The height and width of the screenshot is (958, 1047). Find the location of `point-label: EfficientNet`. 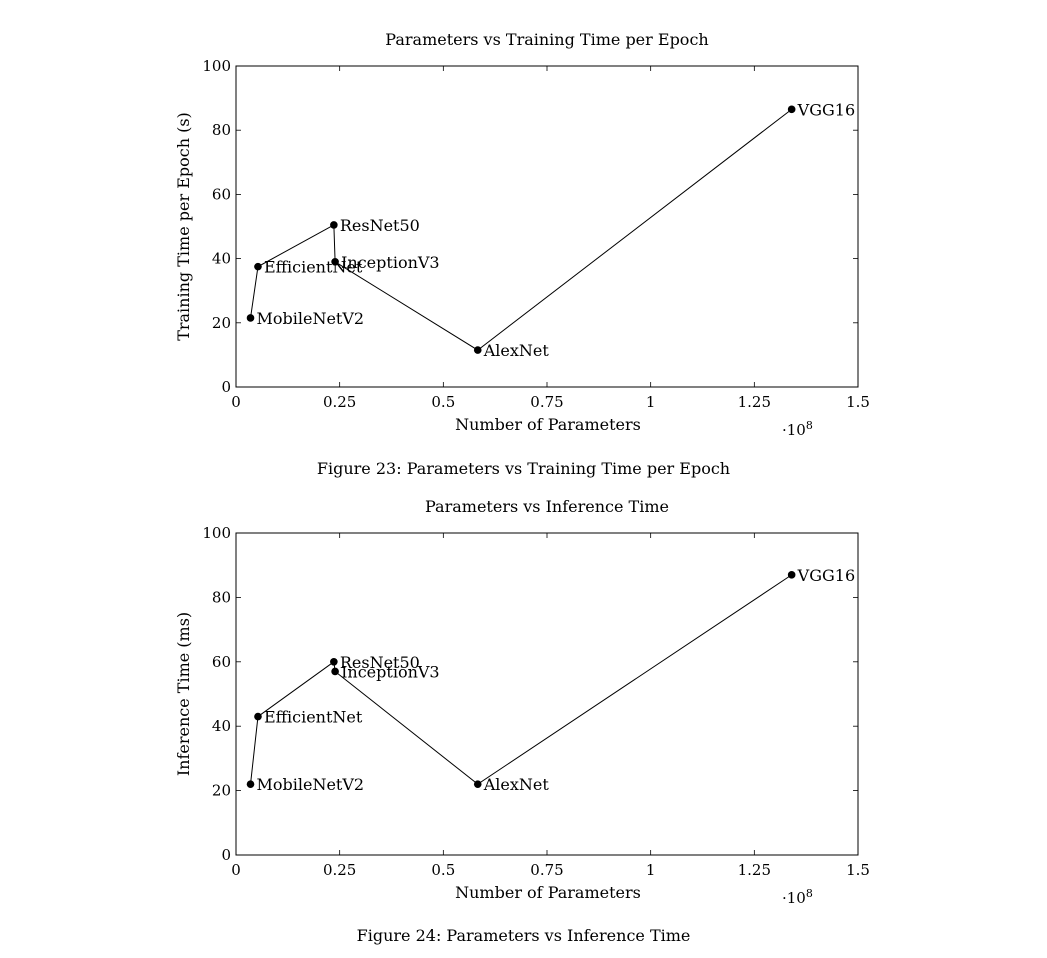

point-label: EfficientNet is located at coordinates (313, 717).